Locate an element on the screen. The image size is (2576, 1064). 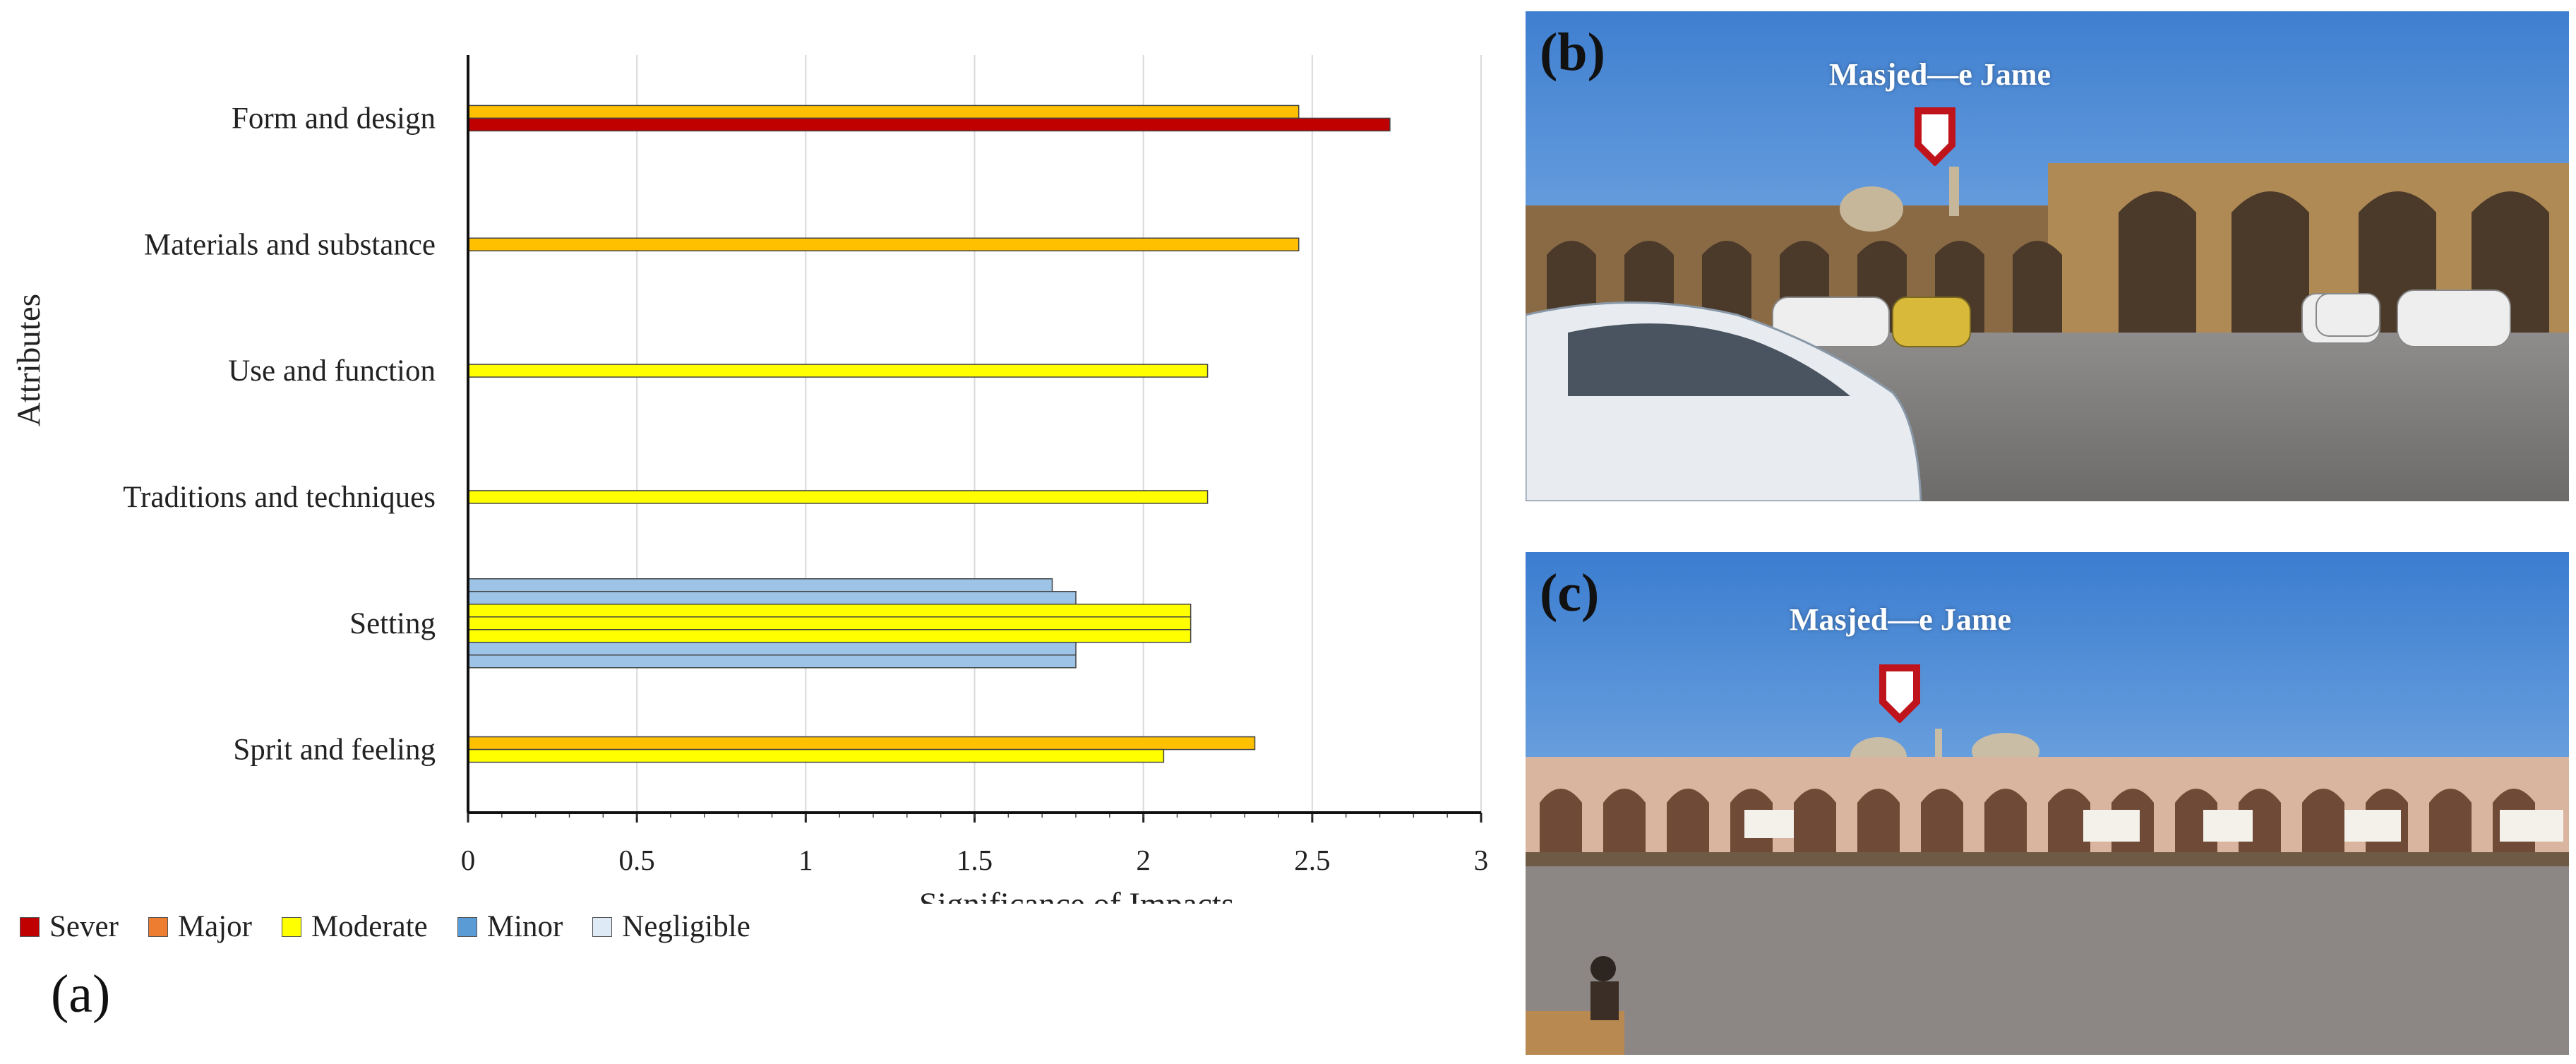
legend-item: Major is located at coordinates (200, 926).